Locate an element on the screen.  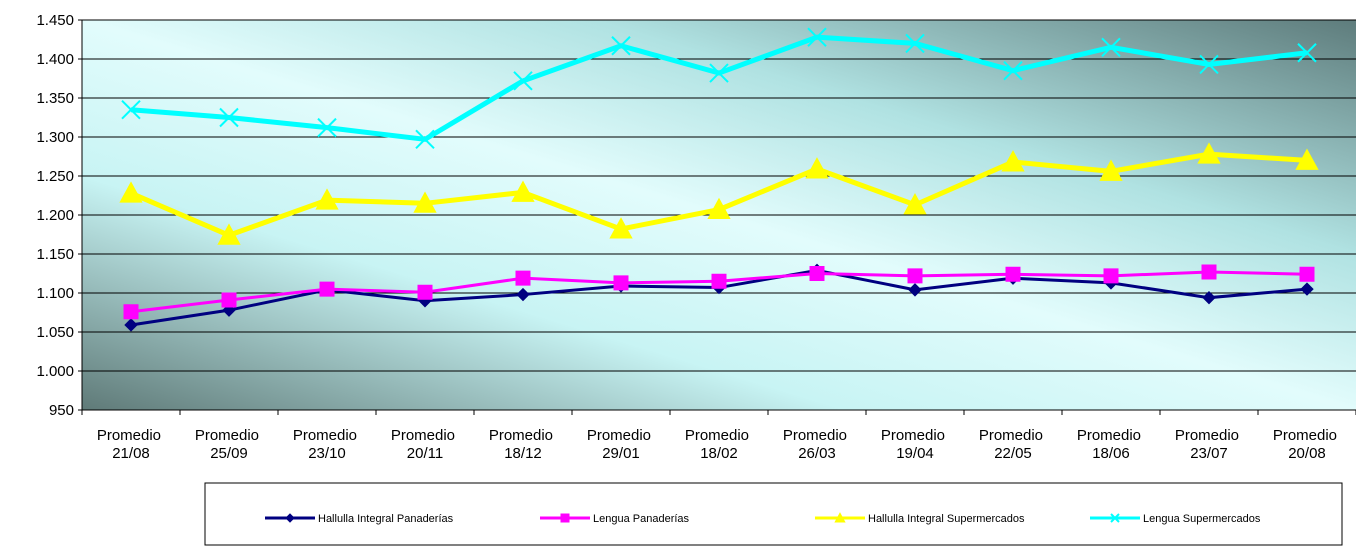
y-tick-label: 1.150 is located at coordinates (55, 254).